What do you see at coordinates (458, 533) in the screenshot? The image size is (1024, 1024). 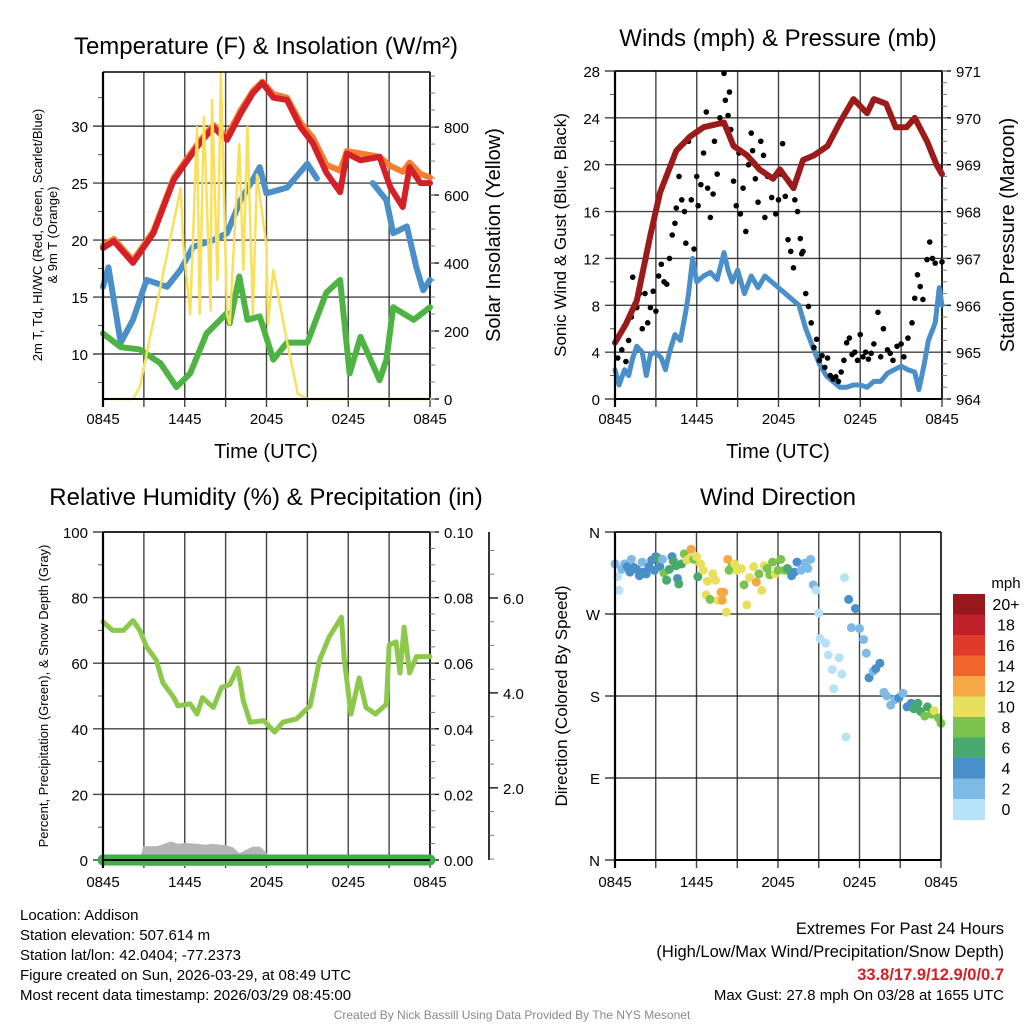 I see `y2-tick-label: 0.10` at bounding box center [458, 533].